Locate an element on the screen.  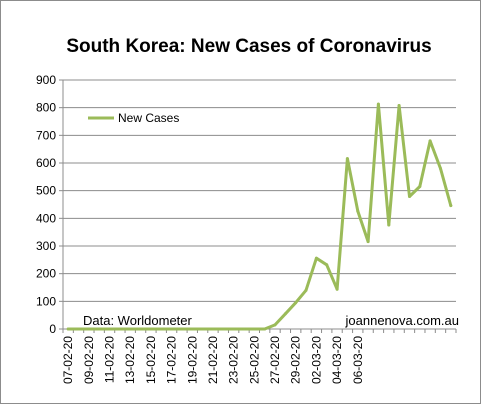
x-tick-label-06-03-20: 06-03-20 is located at coordinates (358, 360).